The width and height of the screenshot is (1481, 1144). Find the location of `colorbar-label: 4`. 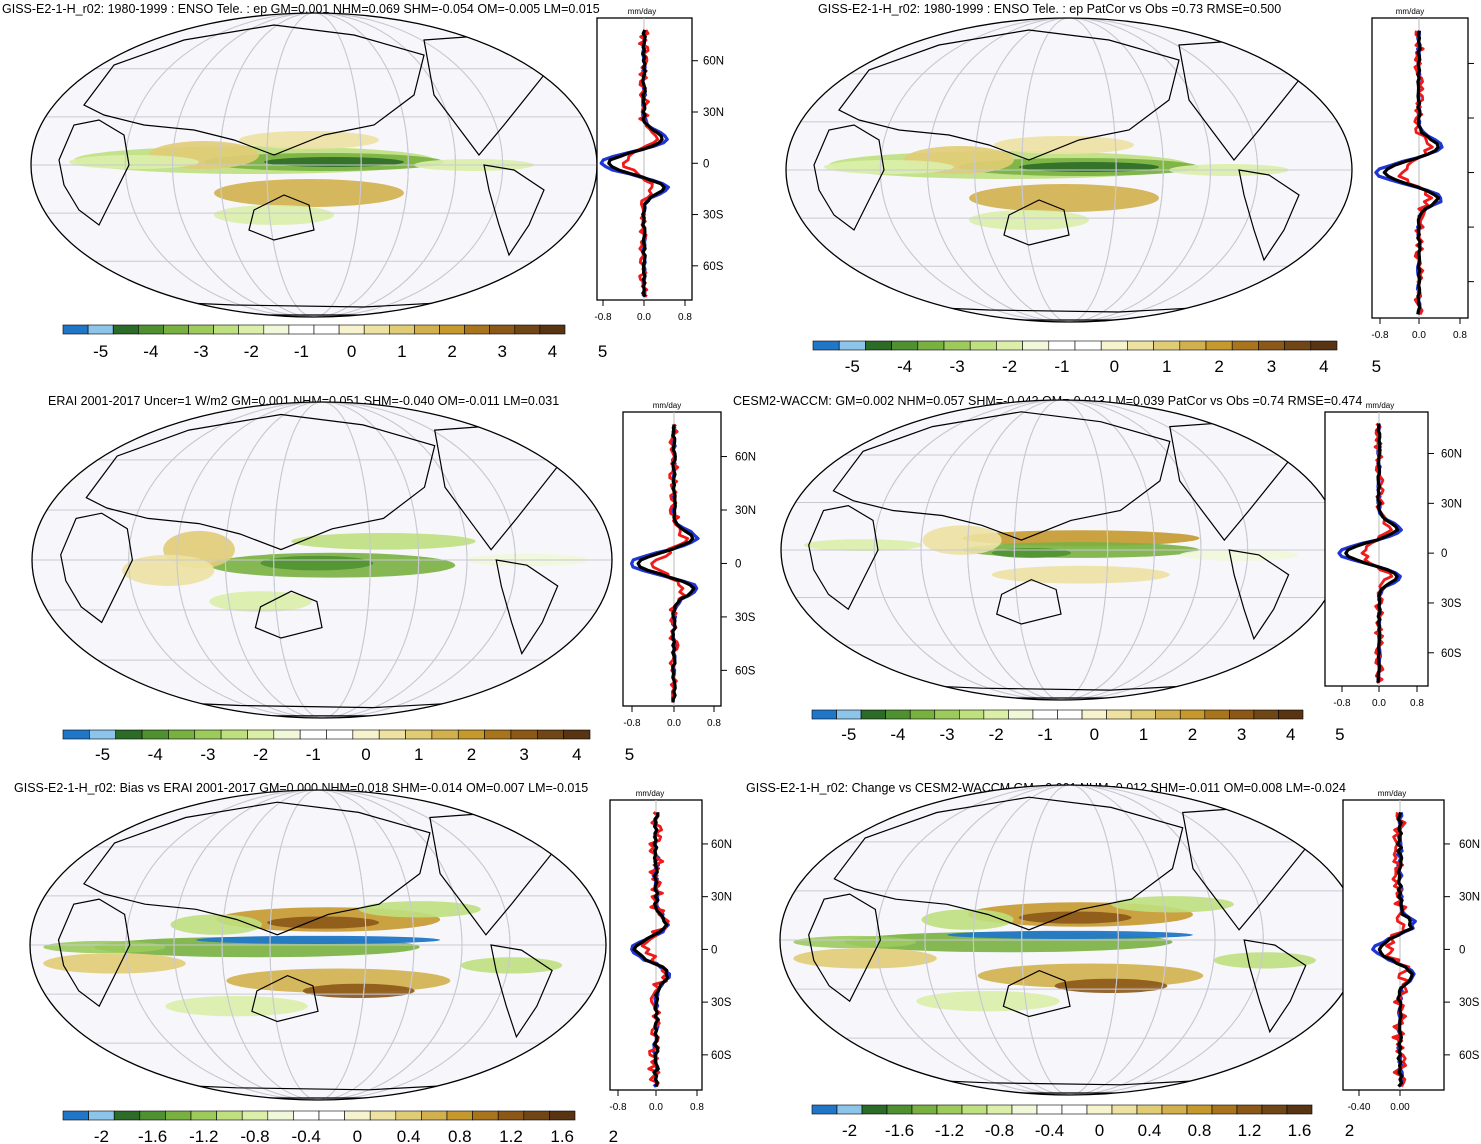

colorbar-label: 4 is located at coordinates (1323, 366).